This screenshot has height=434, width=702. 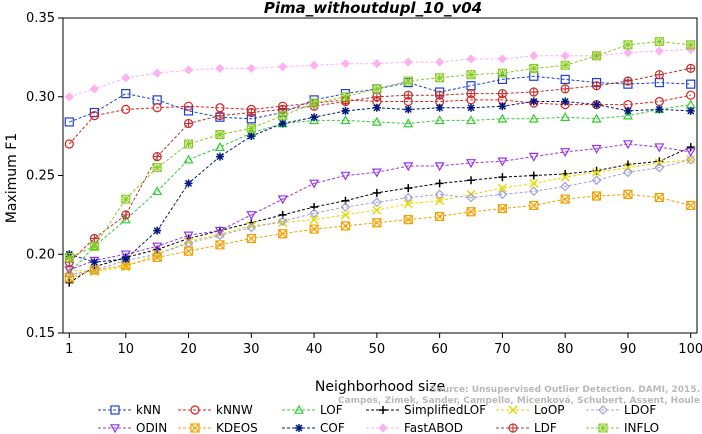 I want to click on legend-marker-cof, so click(x=299, y=428).